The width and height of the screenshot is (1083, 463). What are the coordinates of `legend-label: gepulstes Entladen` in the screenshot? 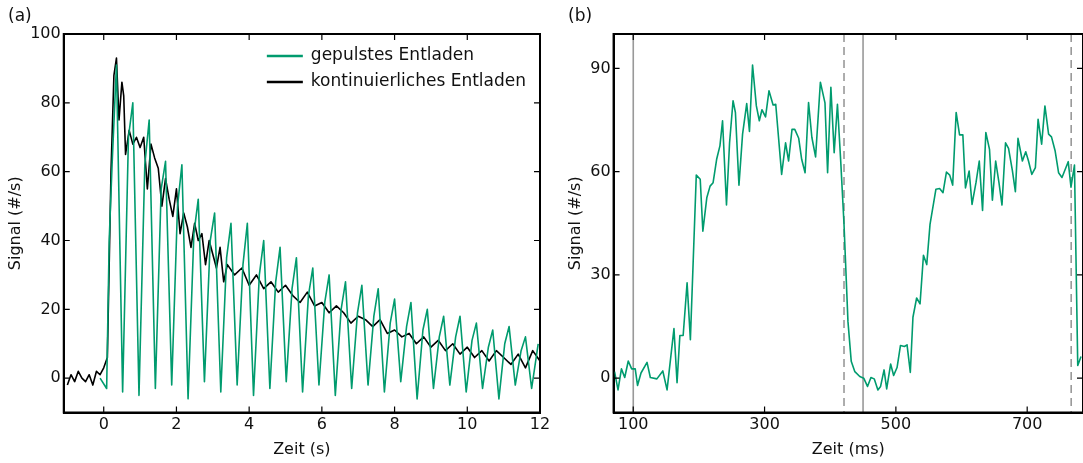 It's located at (392, 54).